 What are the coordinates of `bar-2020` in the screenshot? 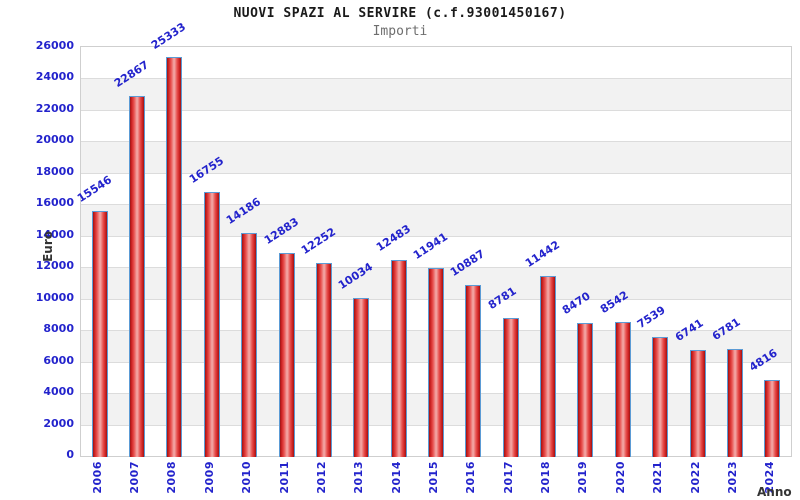 It's located at (622, 389).